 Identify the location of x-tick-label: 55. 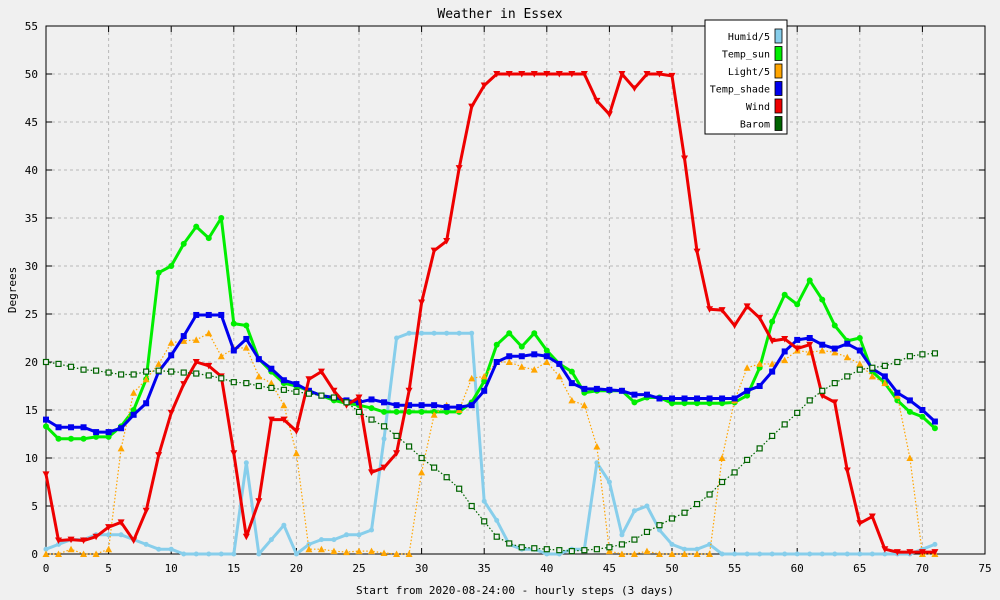
(734, 568).